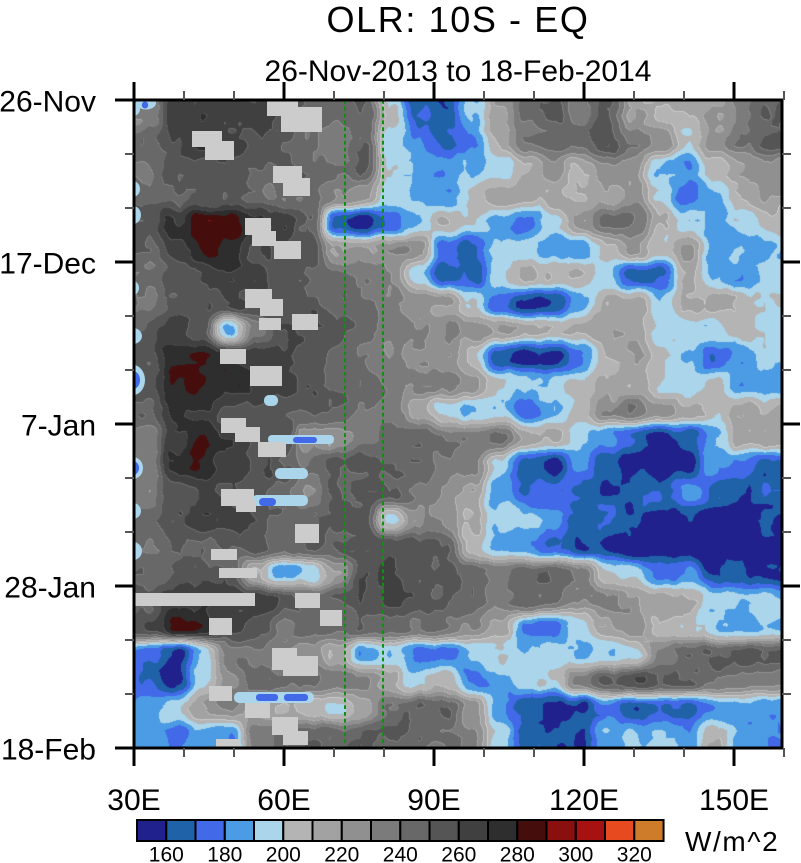 Image resolution: width=801 pixels, height=863 pixels. I want to click on svg-text: 30E, so click(133, 800).